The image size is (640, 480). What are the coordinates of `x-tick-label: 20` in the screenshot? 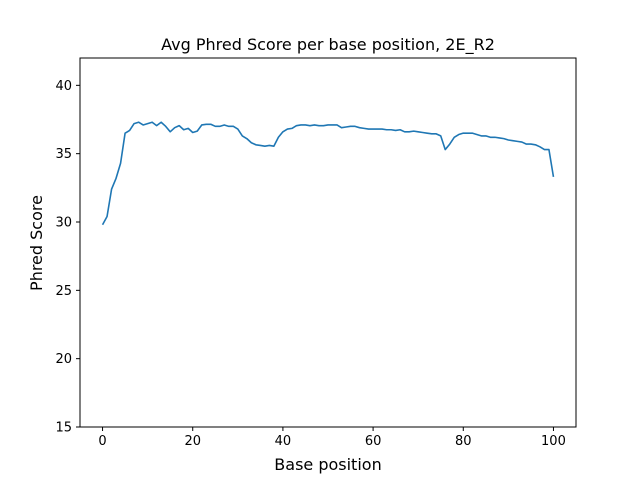 It's located at (192, 441).